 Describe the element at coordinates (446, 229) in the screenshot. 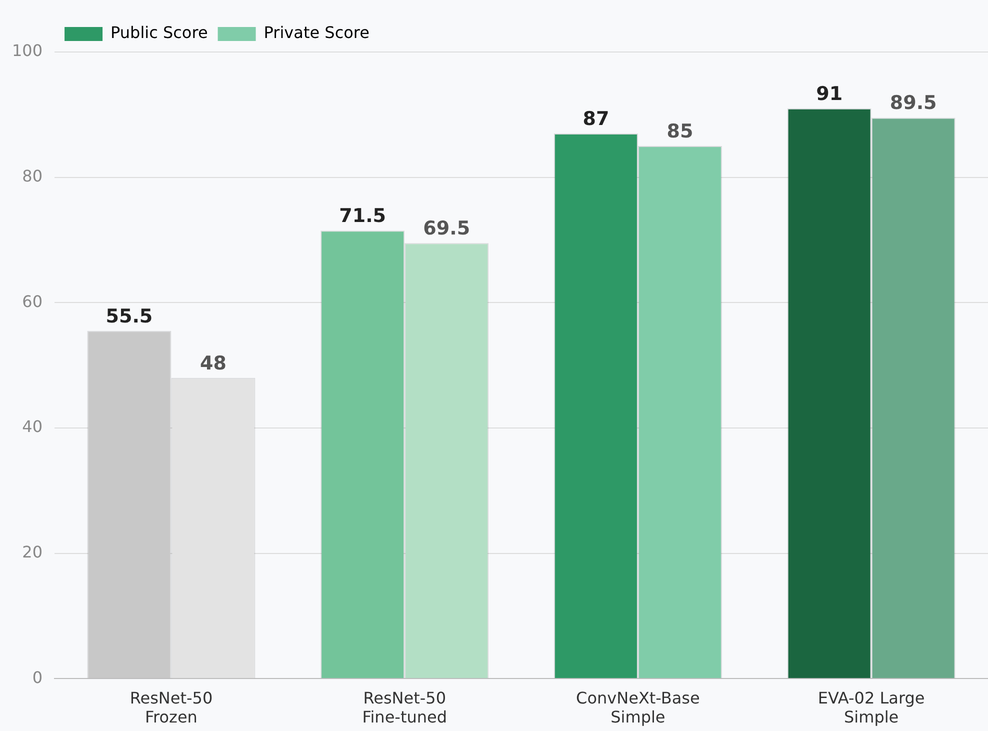

I see `data-label: 69.5` at that location.